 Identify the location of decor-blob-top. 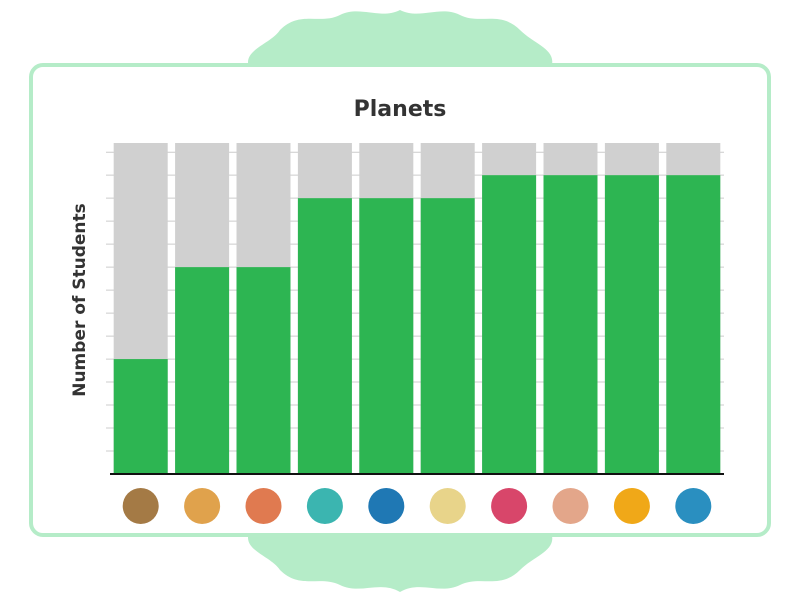
(400, 40).